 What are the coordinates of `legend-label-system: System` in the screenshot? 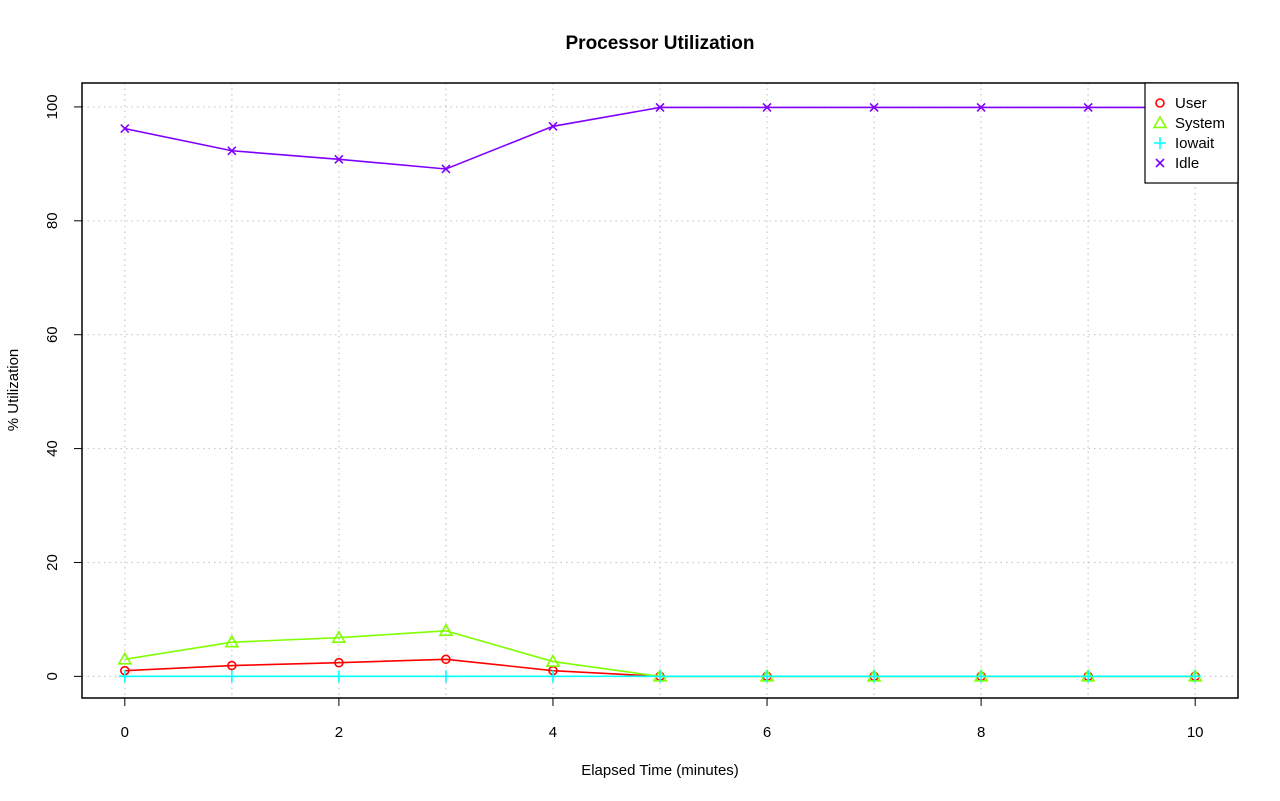 It's located at (1200, 123).